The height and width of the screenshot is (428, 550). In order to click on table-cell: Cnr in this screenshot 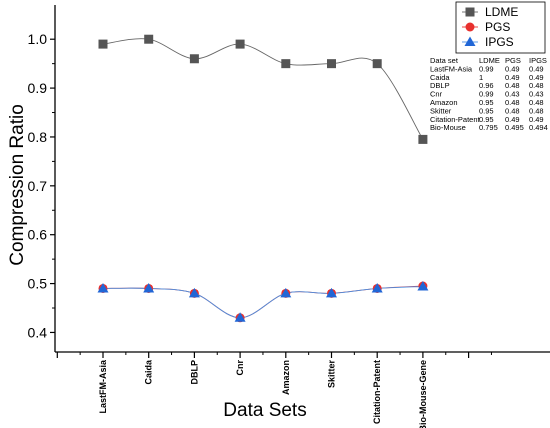, I will do `click(436, 94)`.